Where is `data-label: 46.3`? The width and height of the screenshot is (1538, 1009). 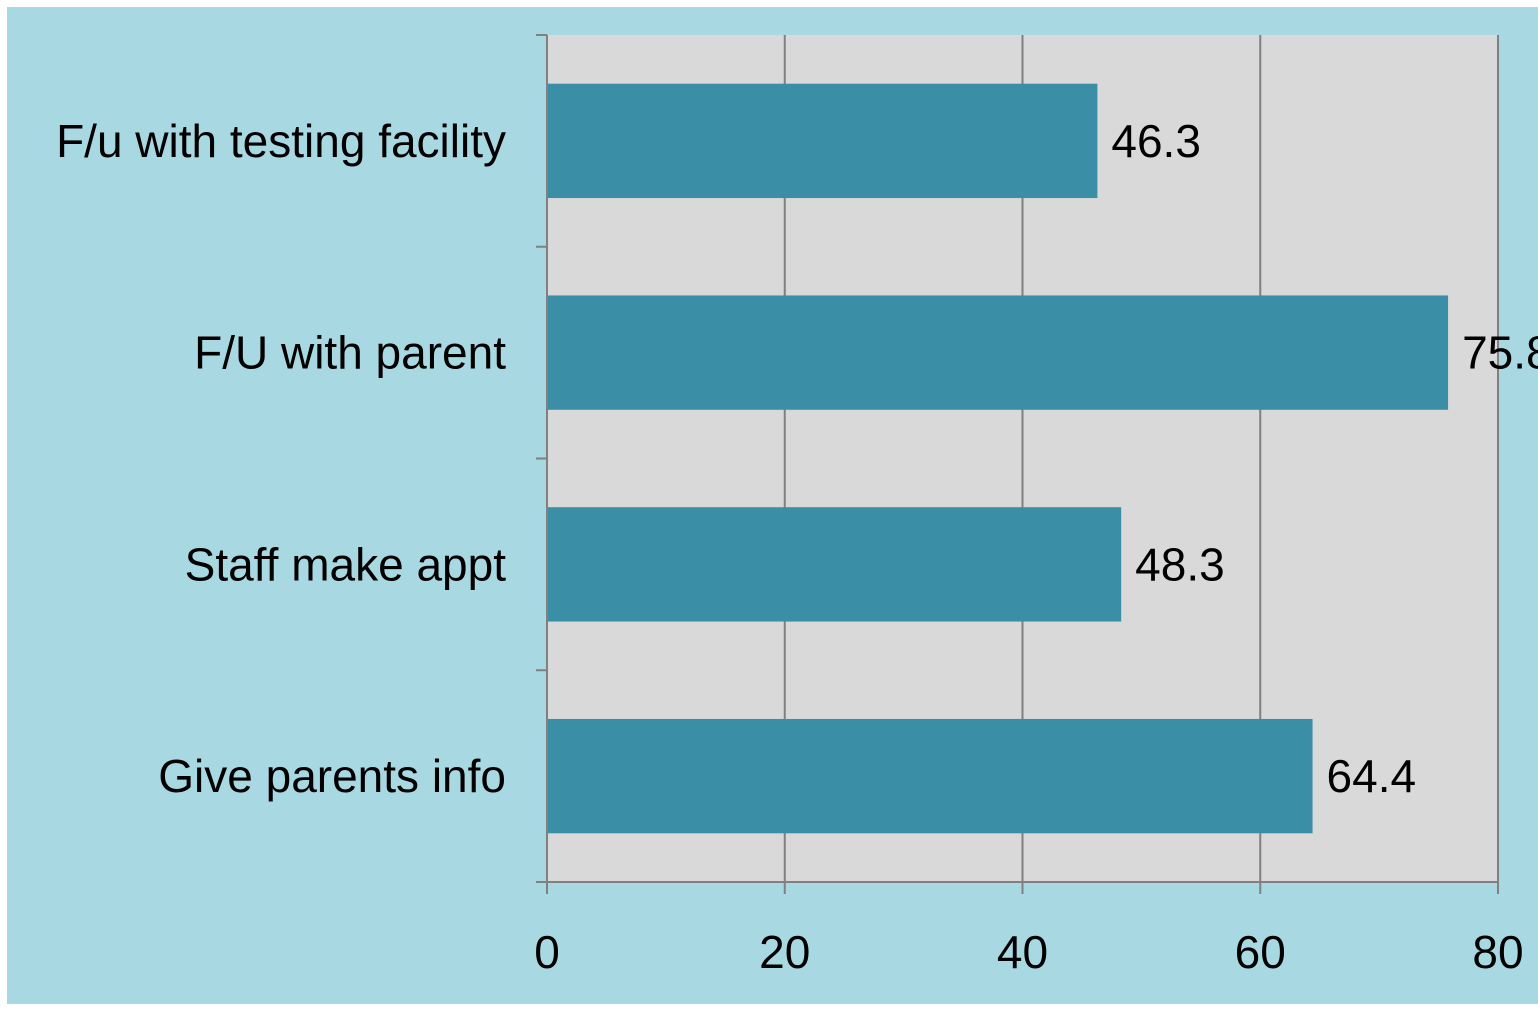
data-label: 46.3 is located at coordinates (1156, 141).